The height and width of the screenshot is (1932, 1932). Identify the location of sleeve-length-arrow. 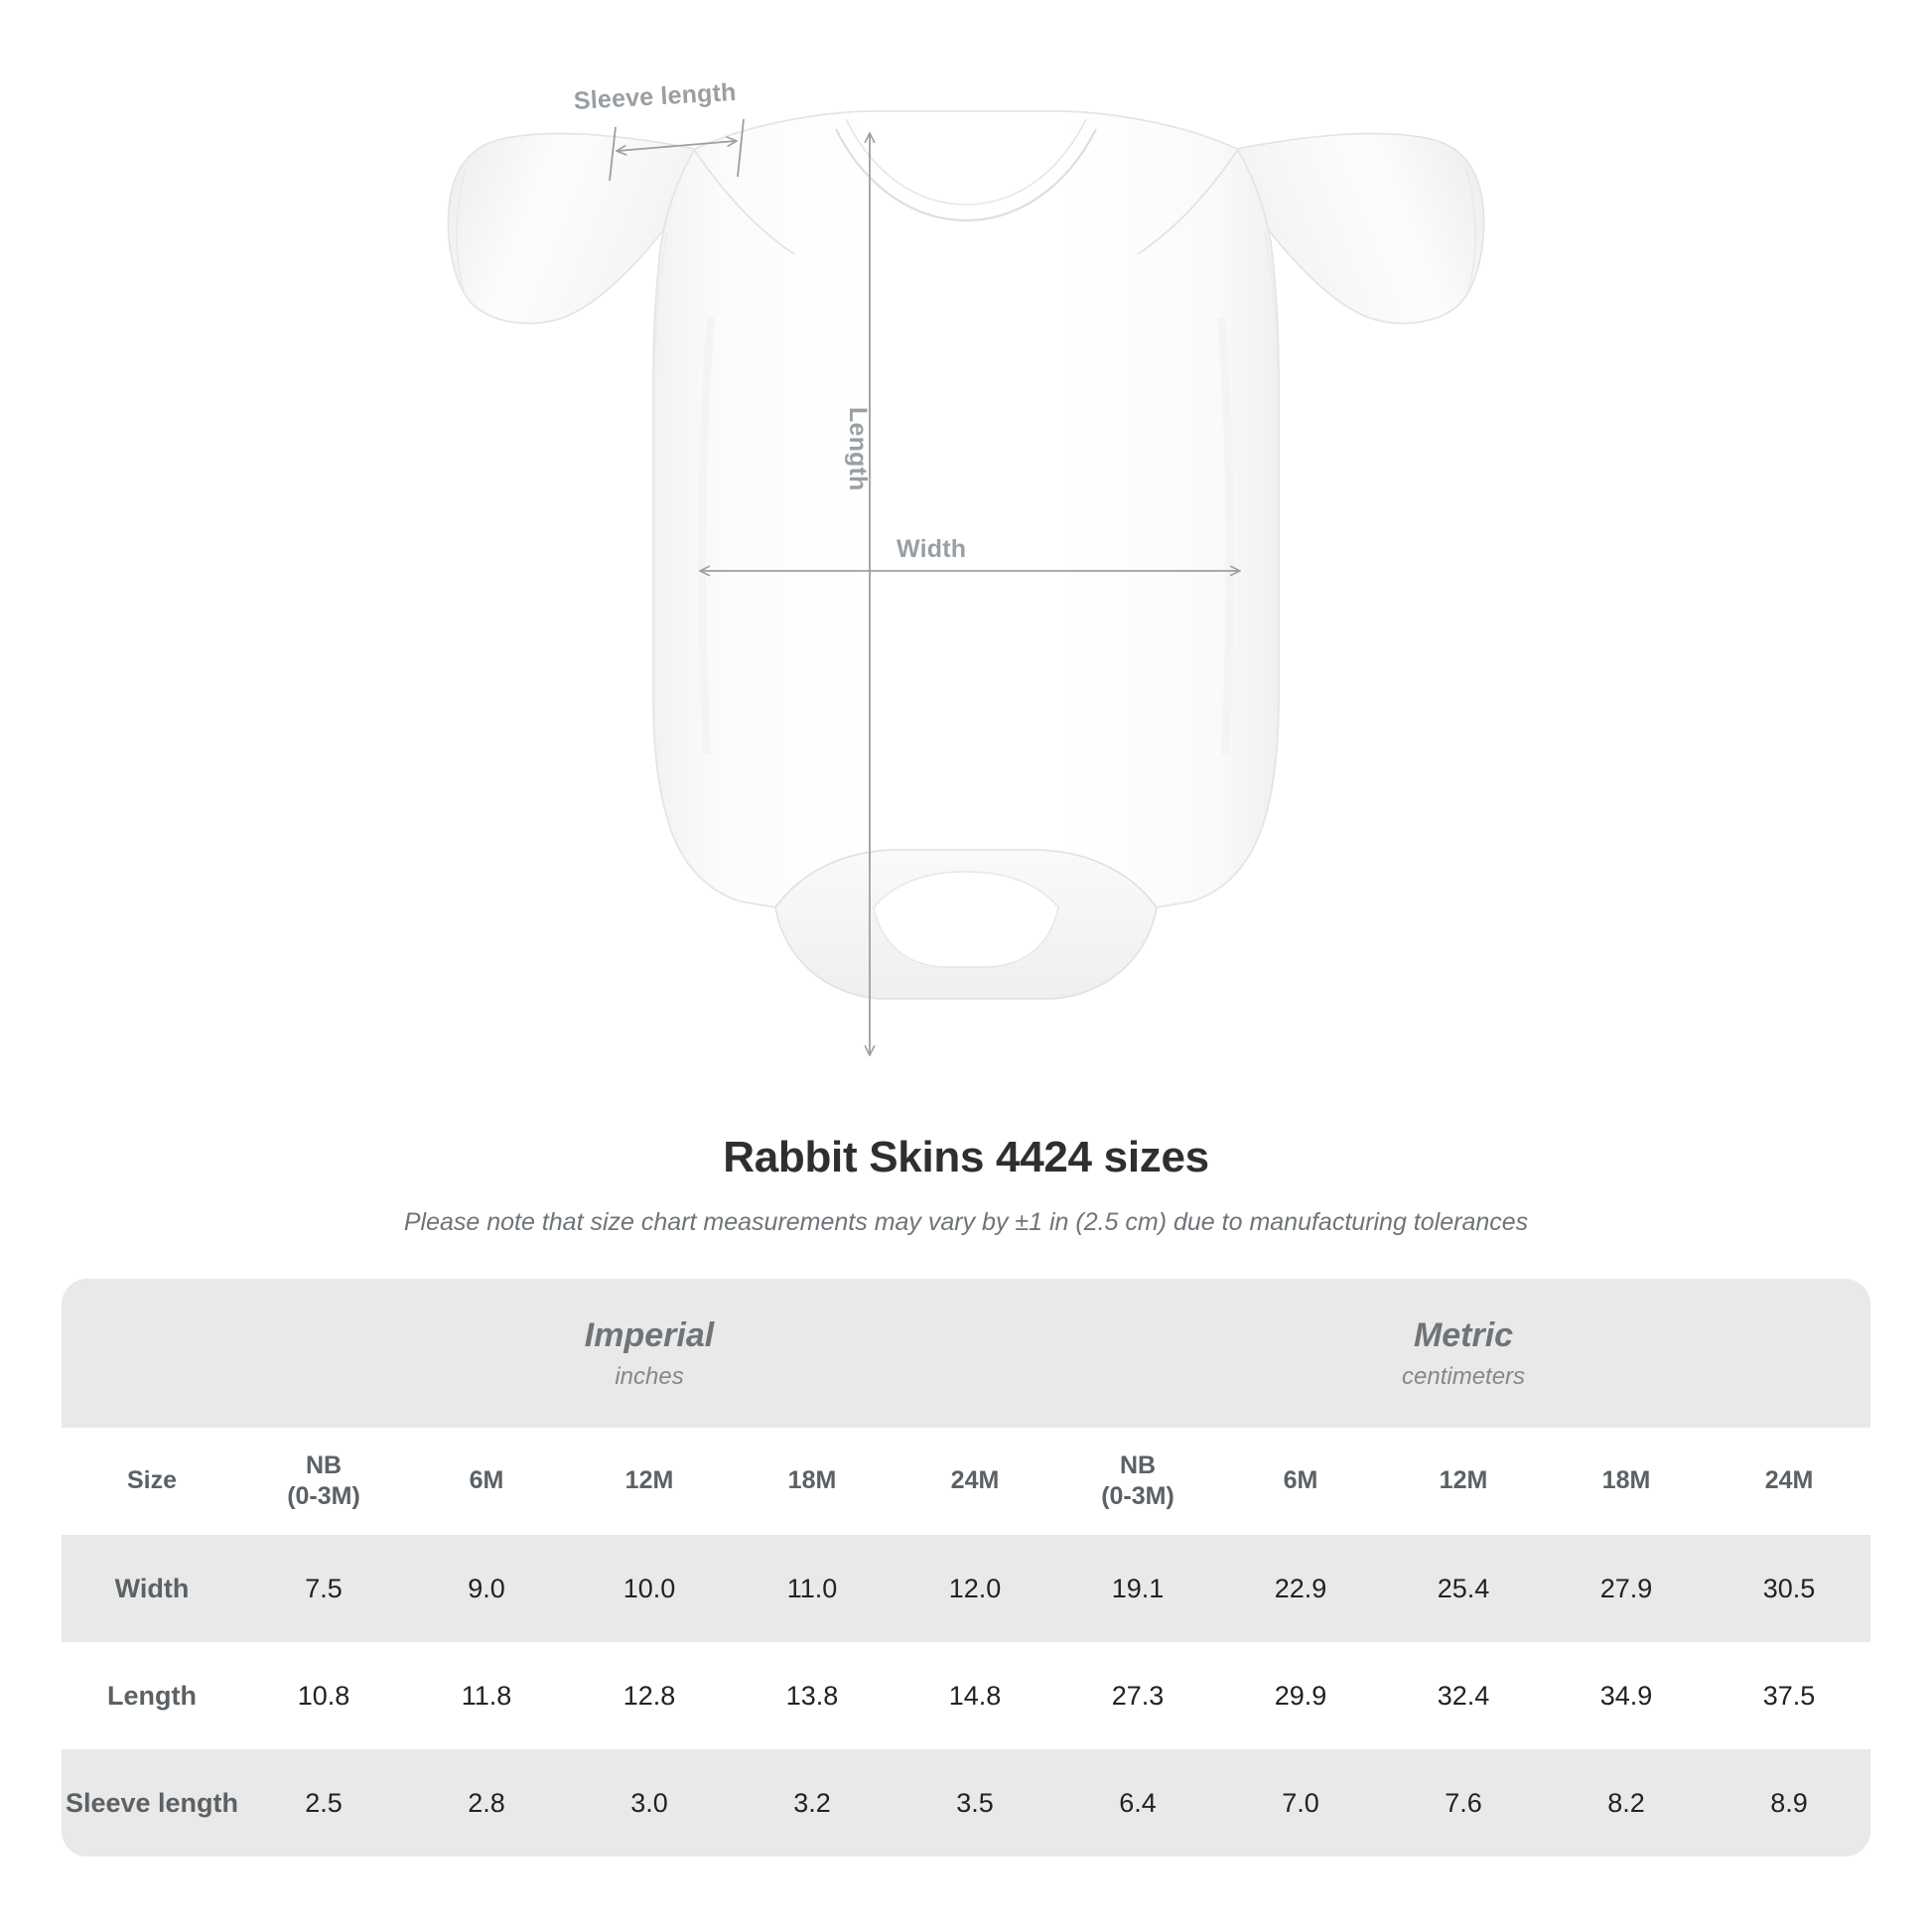
(677, 146).